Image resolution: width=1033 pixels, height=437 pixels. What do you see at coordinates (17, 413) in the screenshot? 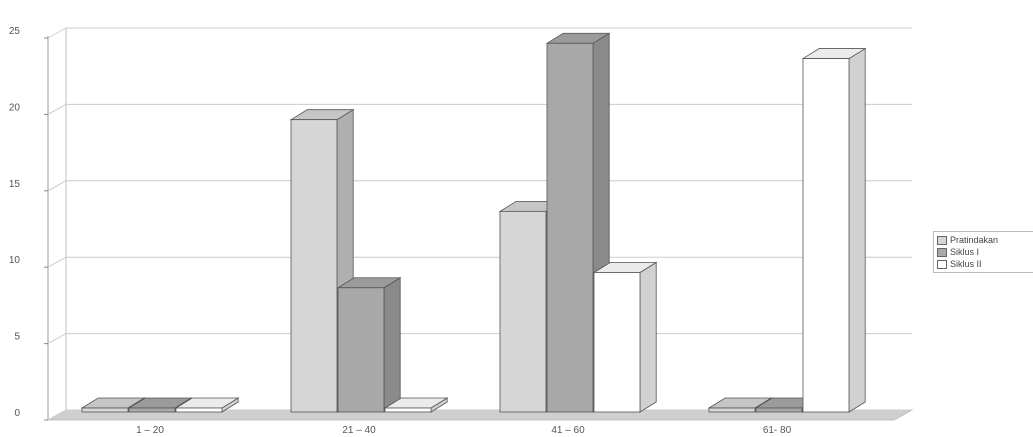
I see `y-tick-label: 0` at bounding box center [17, 413].